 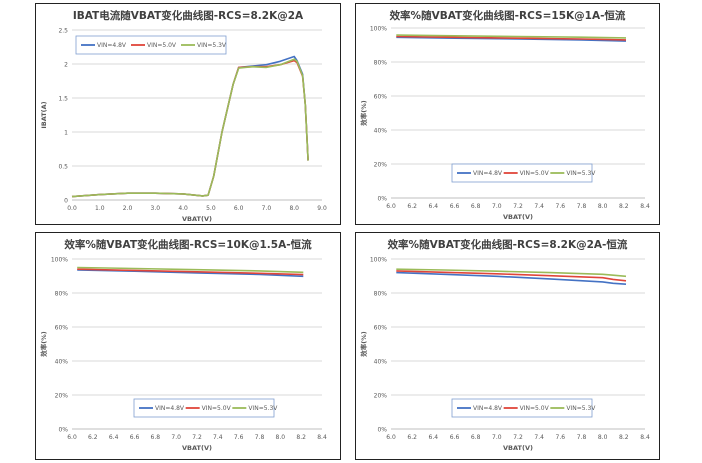 What do you see at coordinates (156, 208) in the screenshot?
I see `x-tick-label: 3.0` at bounding box center [156, 208].